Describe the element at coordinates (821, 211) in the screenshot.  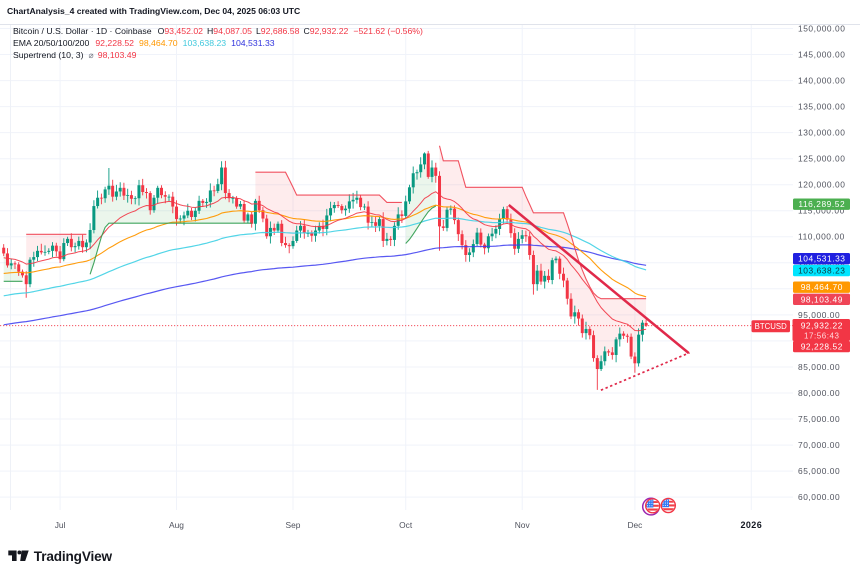
I see `svg-text: 115,000.00` at that location.